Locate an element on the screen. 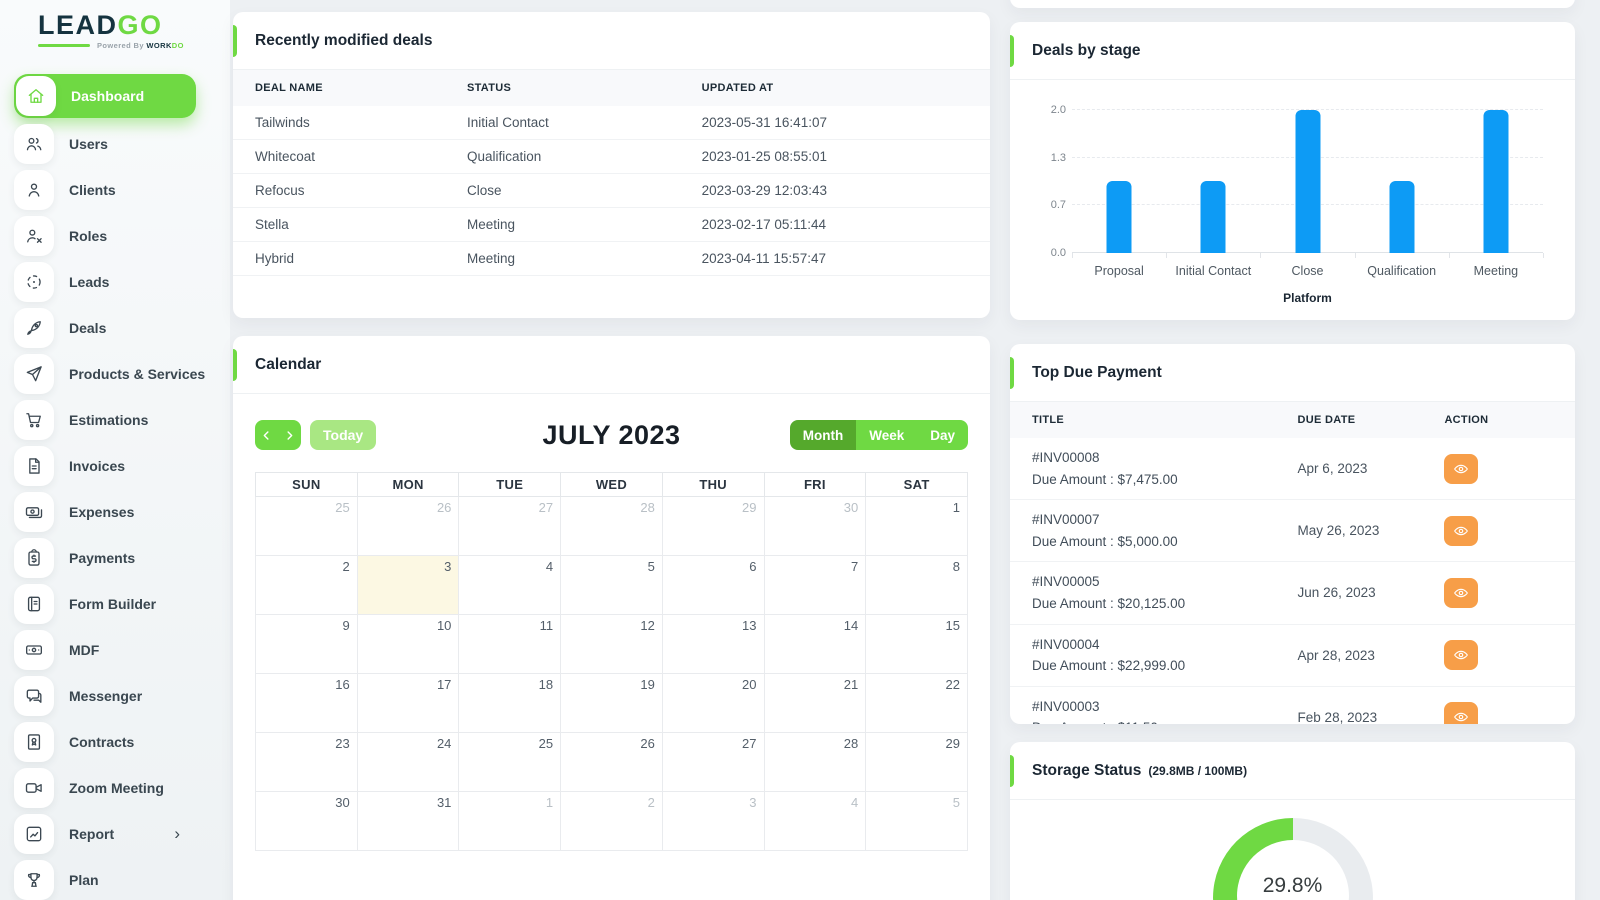 The image size is (1600, 900). sidebar-item-expenses: Expenses is located at coordinates (105, 511).